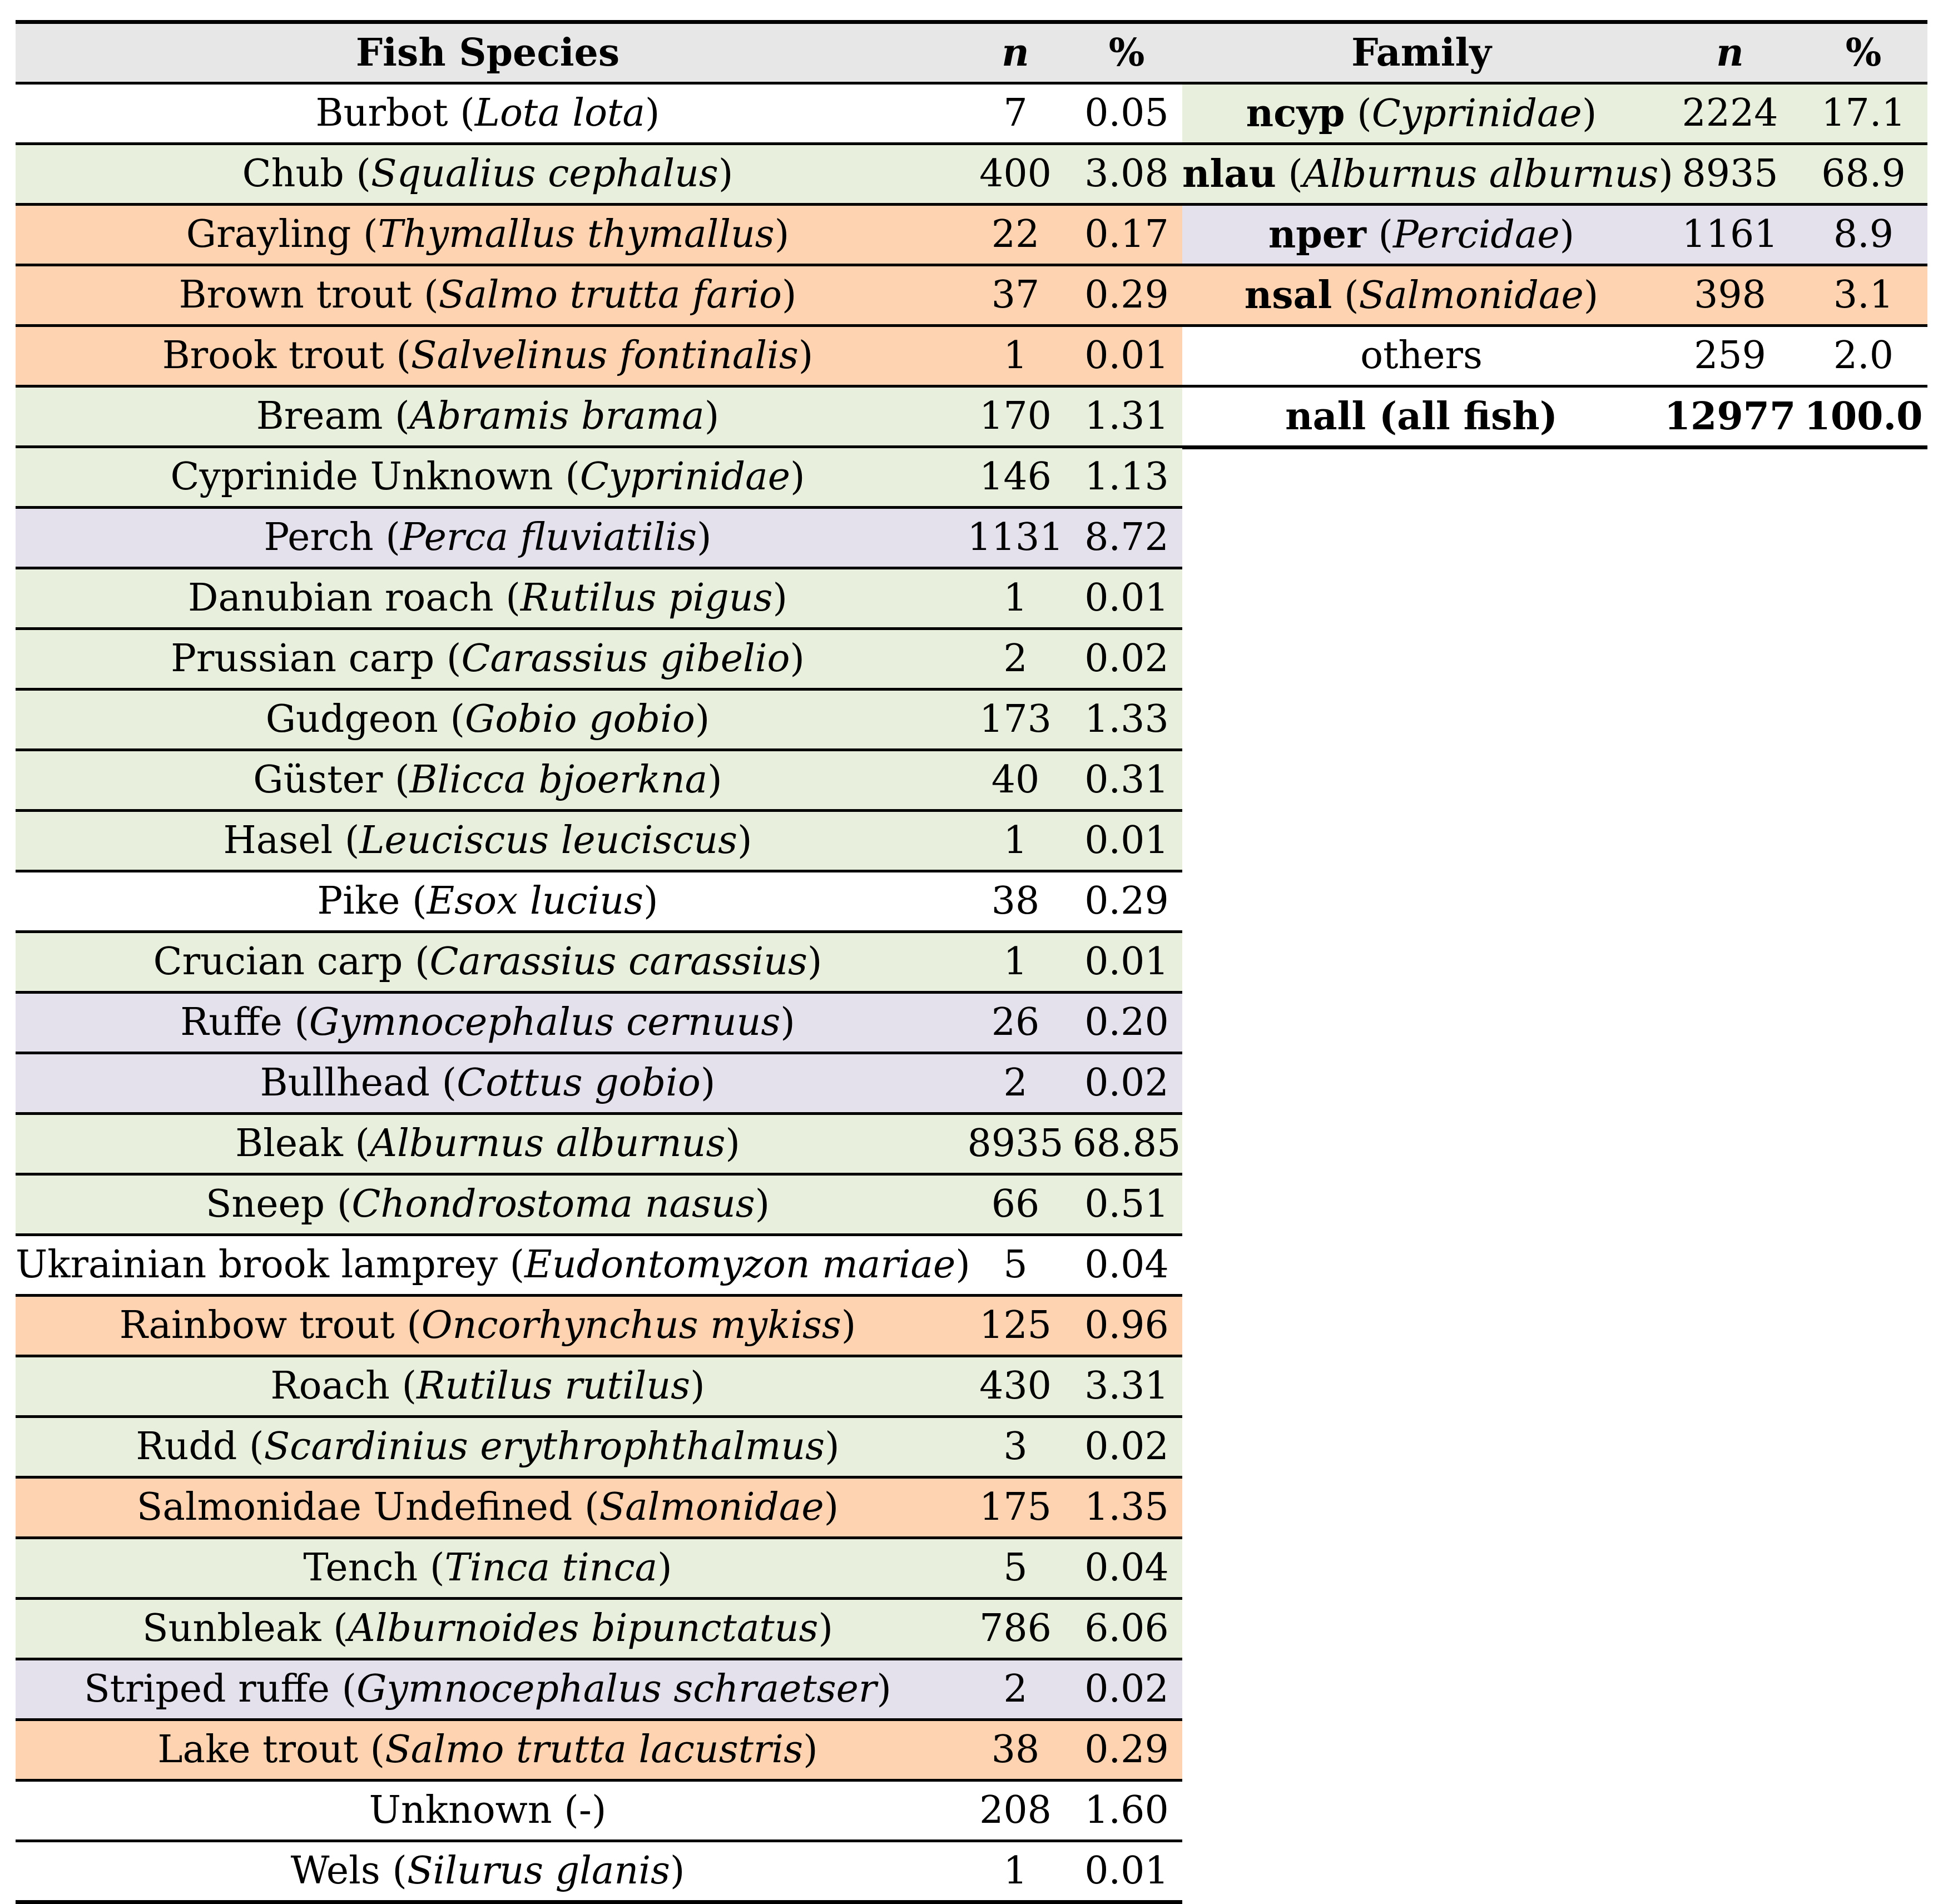  I want to click on common-name: Cyprinide Unknown, so click(361, 477).